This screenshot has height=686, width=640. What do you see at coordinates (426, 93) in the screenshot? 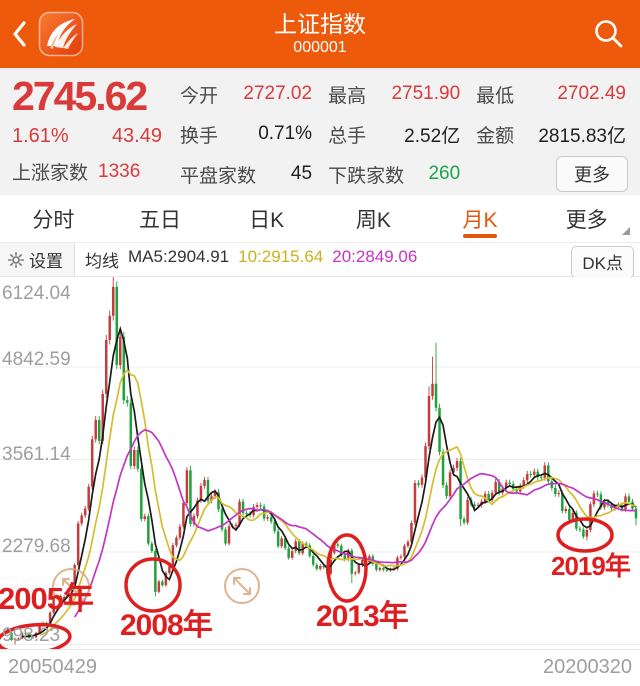
I see `stat-high-value: 2751.90` at bounding box center [426, 93].